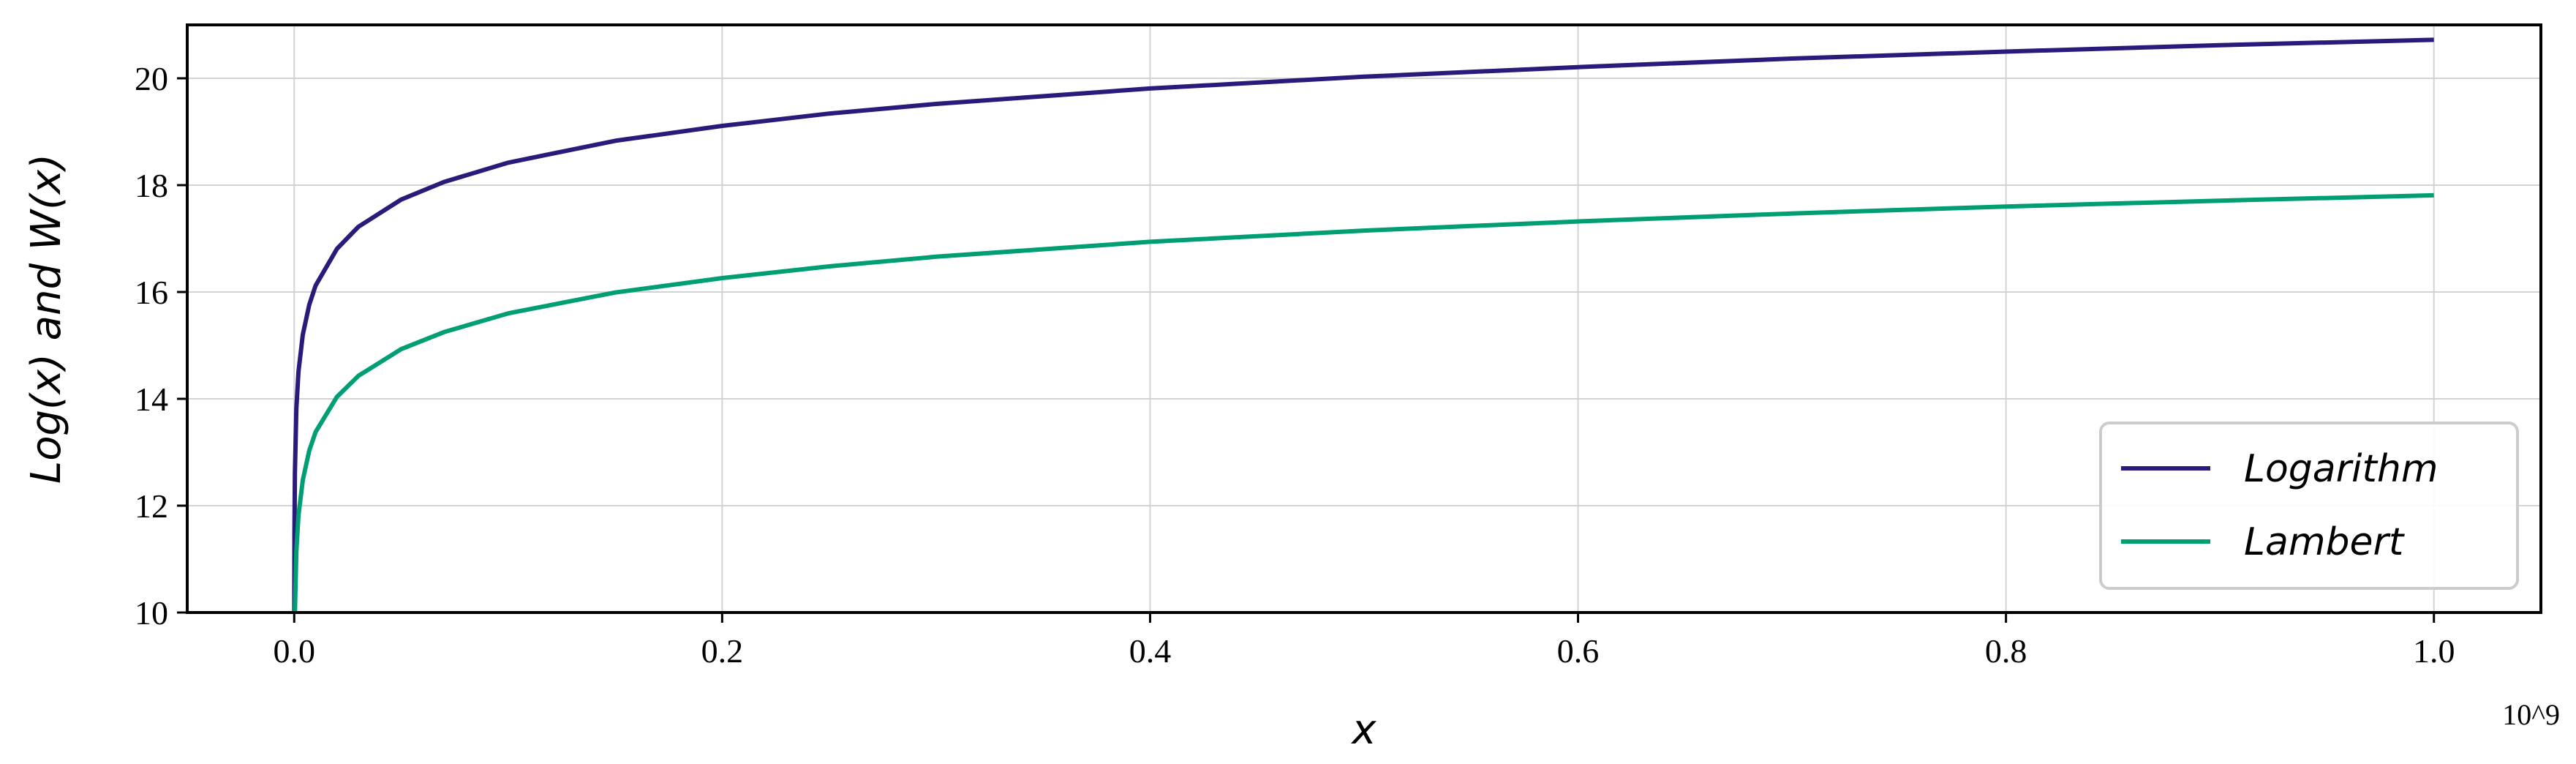 The image size is (2576, 764). I want to click on x-tick-label: 0.0, so click(295, 651).